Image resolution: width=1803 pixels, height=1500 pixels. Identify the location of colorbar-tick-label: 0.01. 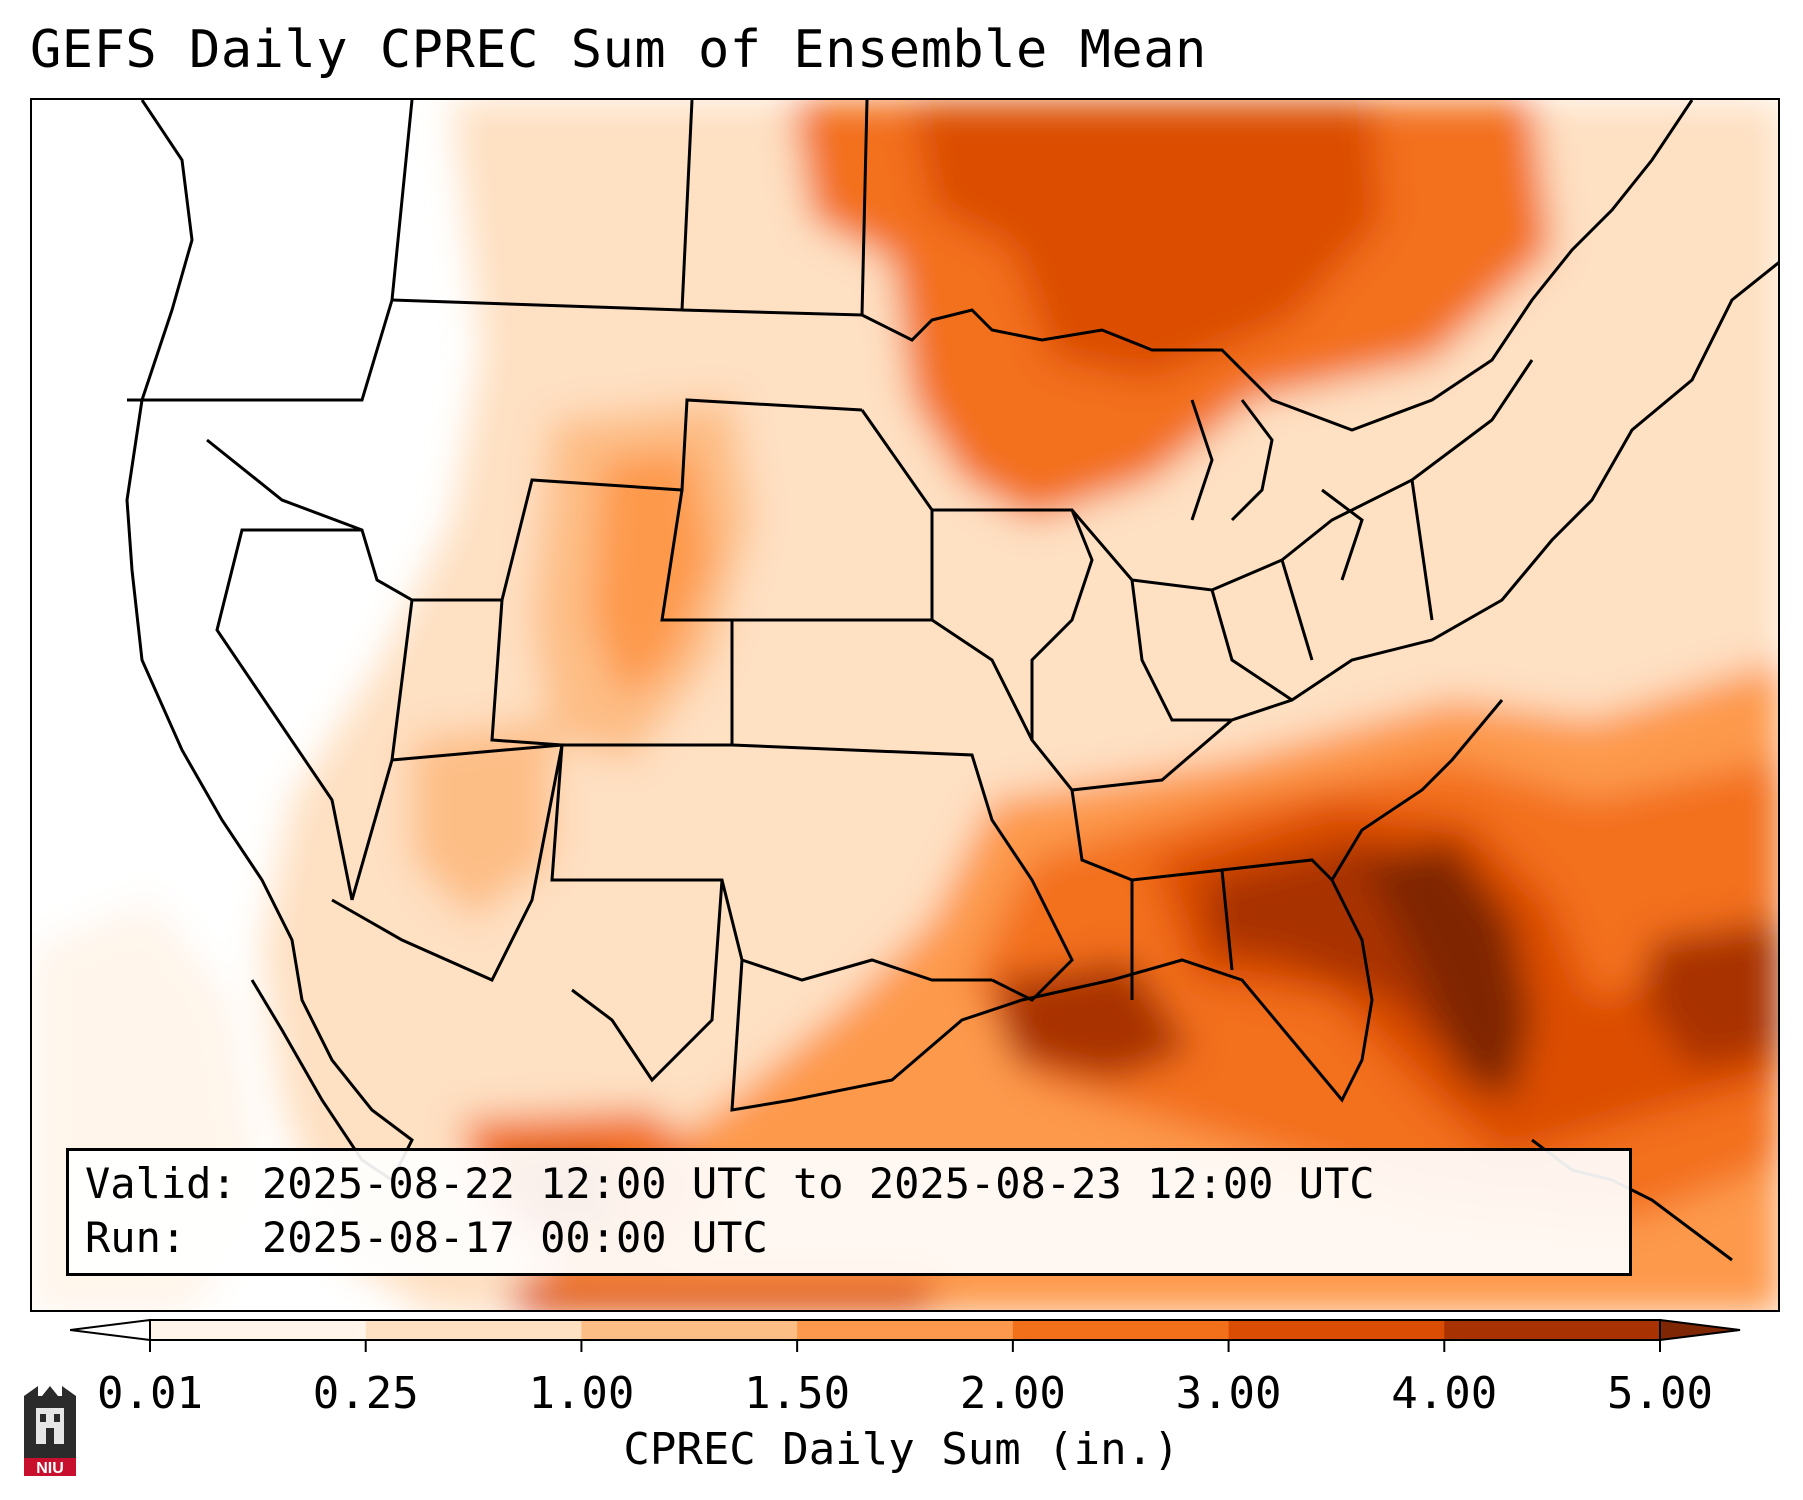
(150, 1393).